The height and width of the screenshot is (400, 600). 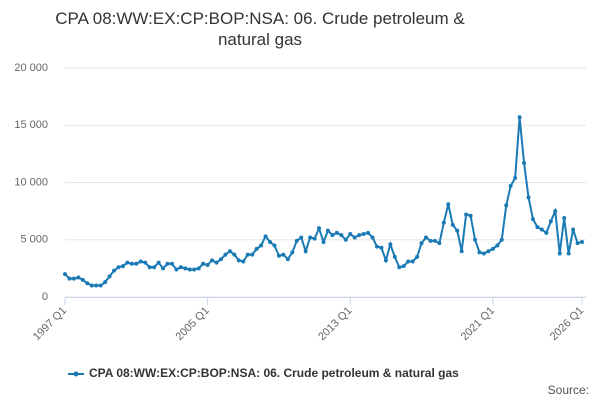 I want to click on y-tick-label: 5 000, so click(x=34, y=240).